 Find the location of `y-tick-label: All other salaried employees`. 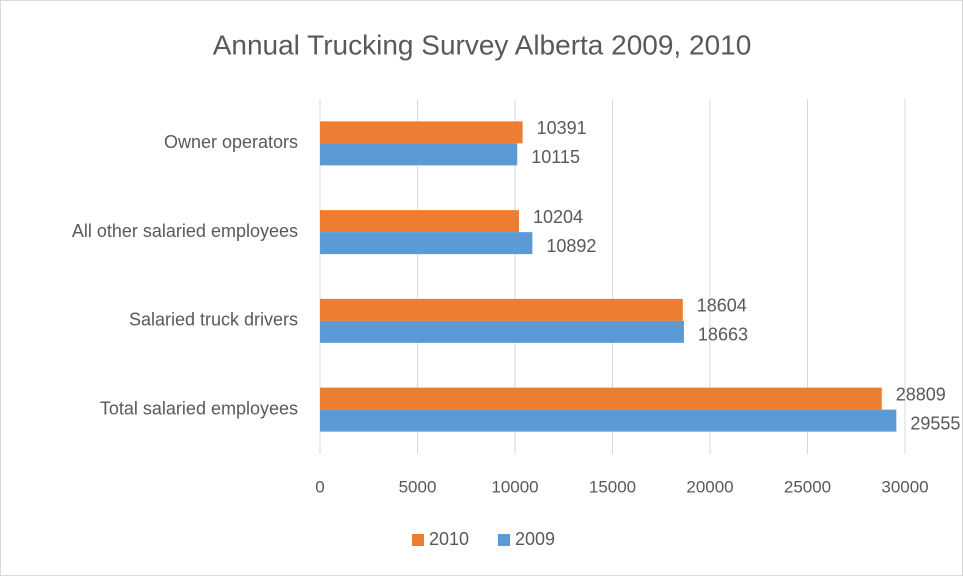

y-tick-label: All other salaried employees is located at coordinates (185, 231).